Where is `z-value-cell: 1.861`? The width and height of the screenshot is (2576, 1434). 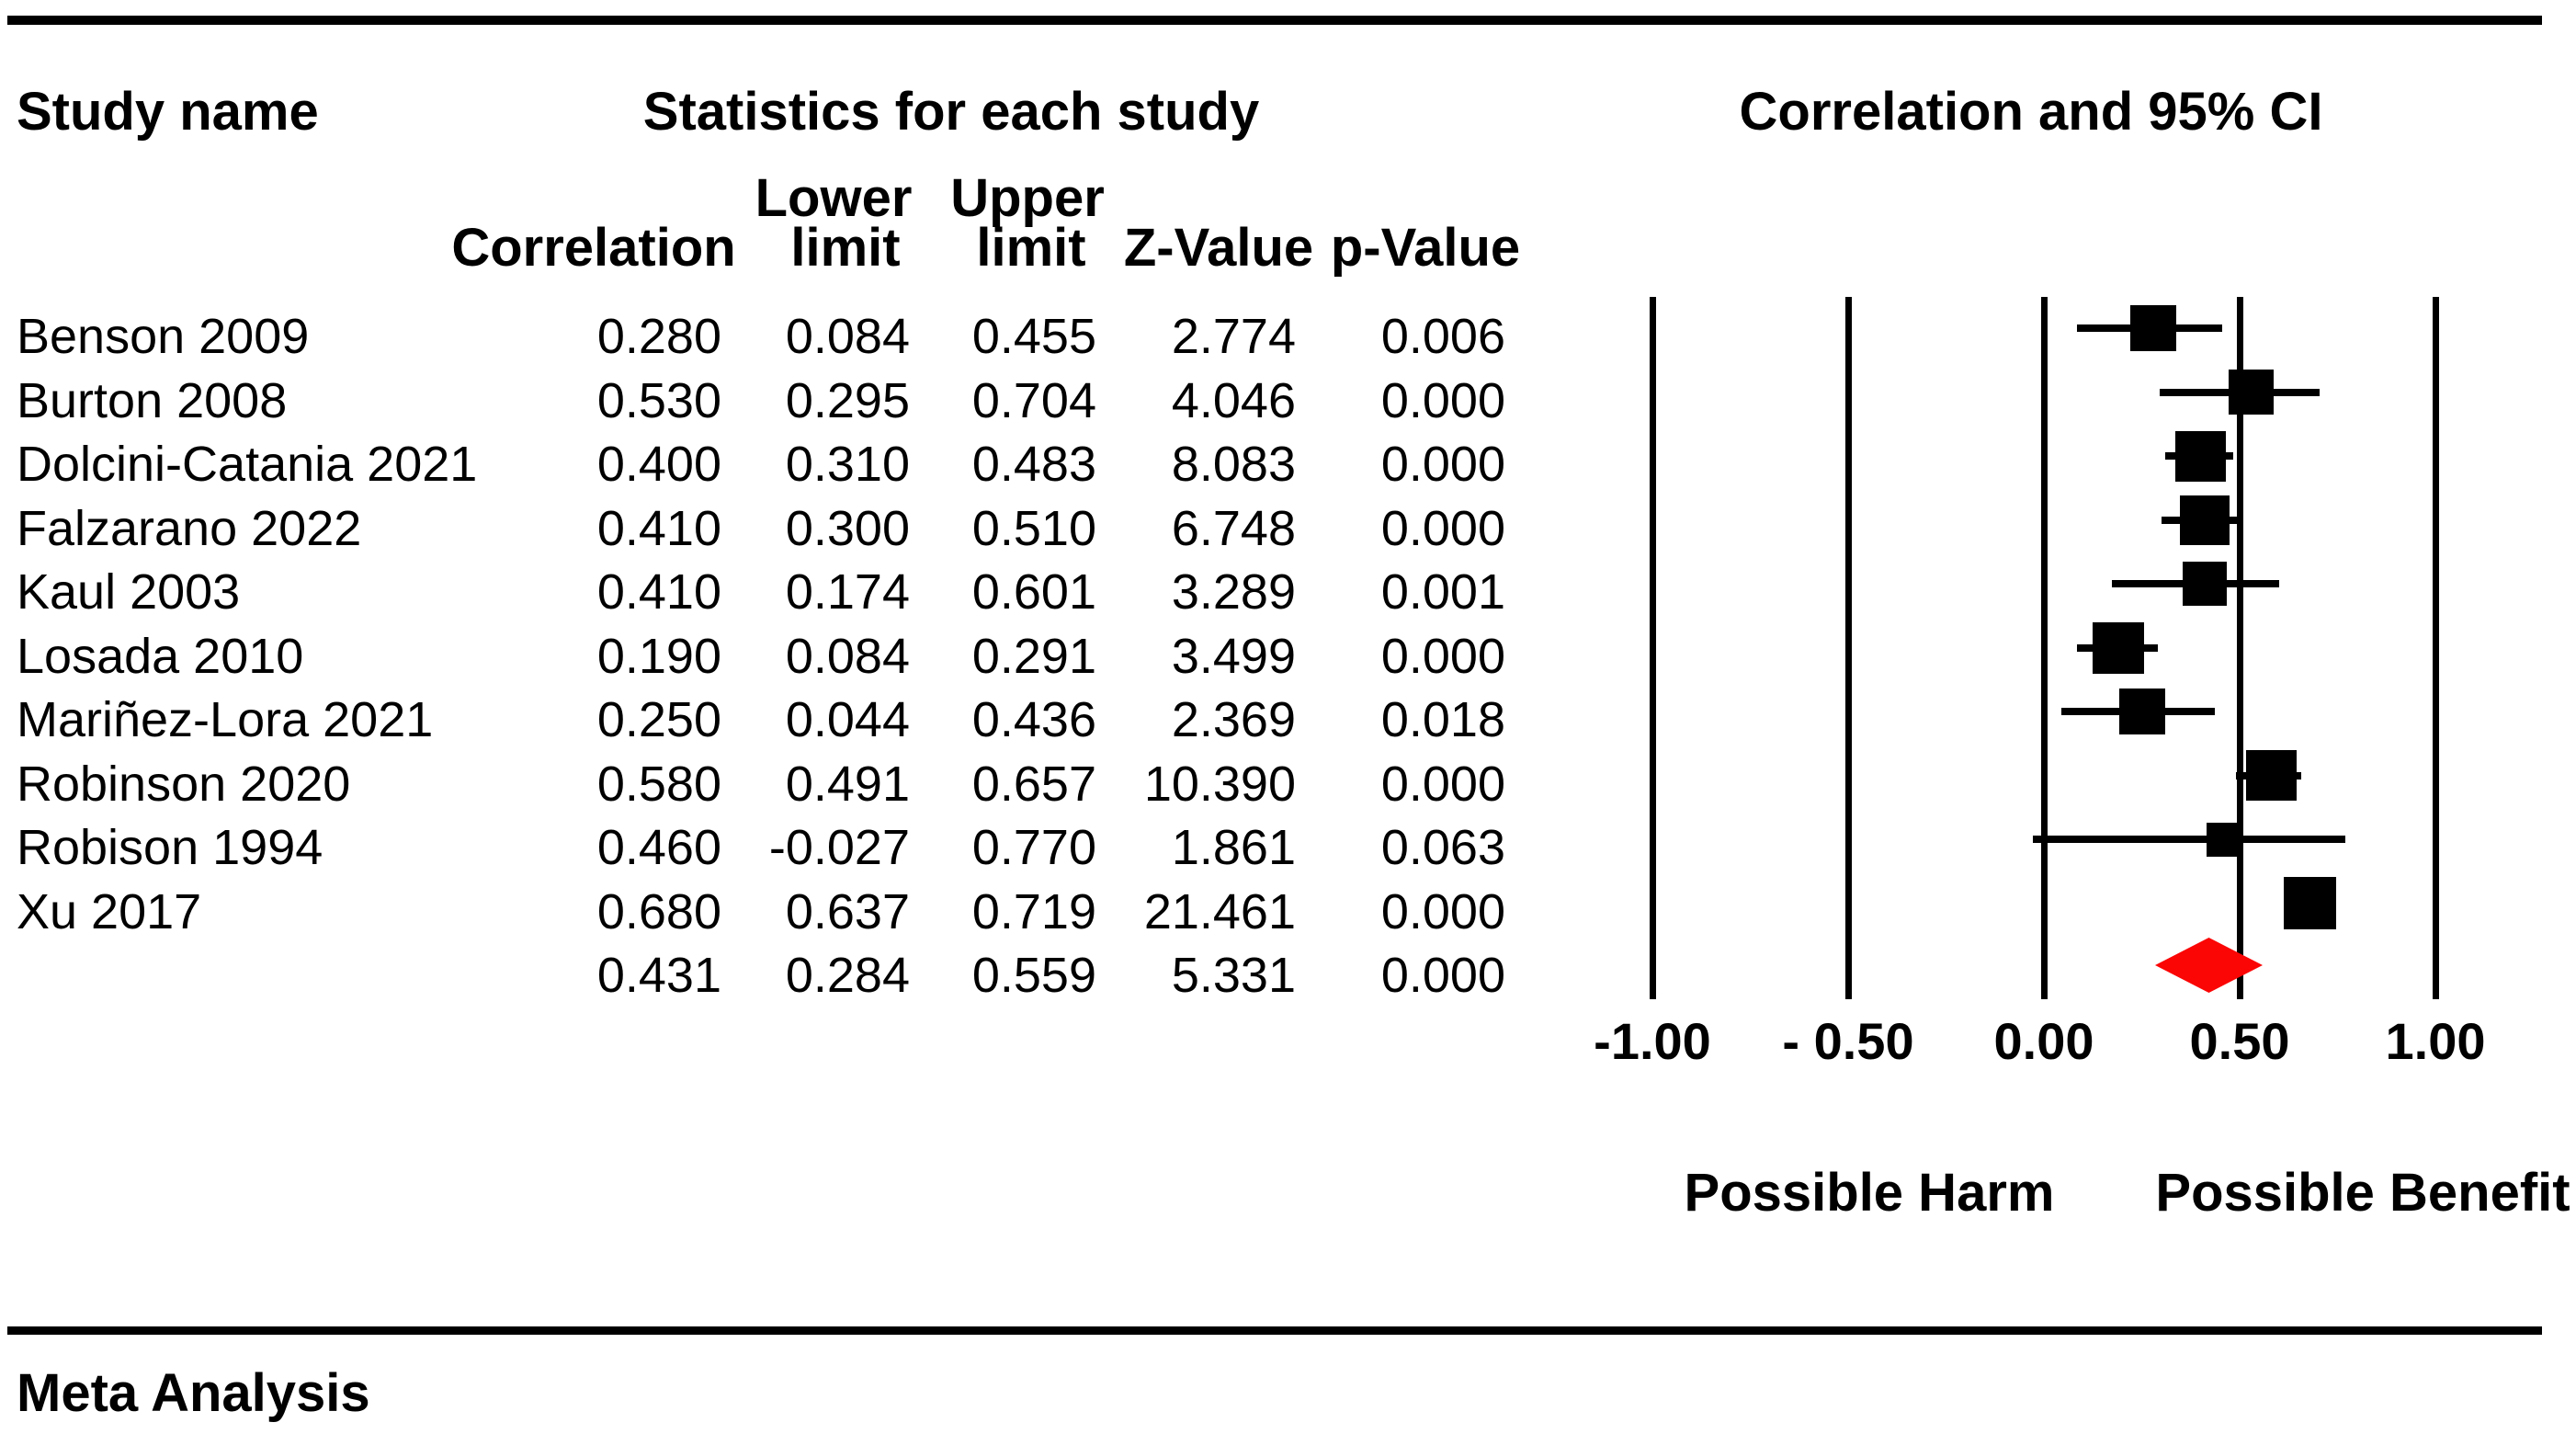
z-value-cell: 1.861 is located at coordinates (1233, 847).